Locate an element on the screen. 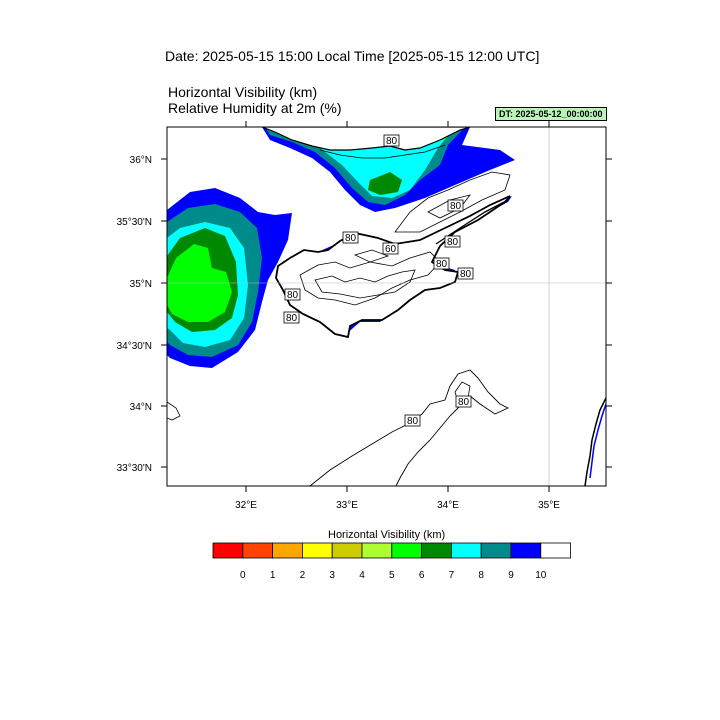  humidity-contour-north-turkey is located at coordinates (382, 151).